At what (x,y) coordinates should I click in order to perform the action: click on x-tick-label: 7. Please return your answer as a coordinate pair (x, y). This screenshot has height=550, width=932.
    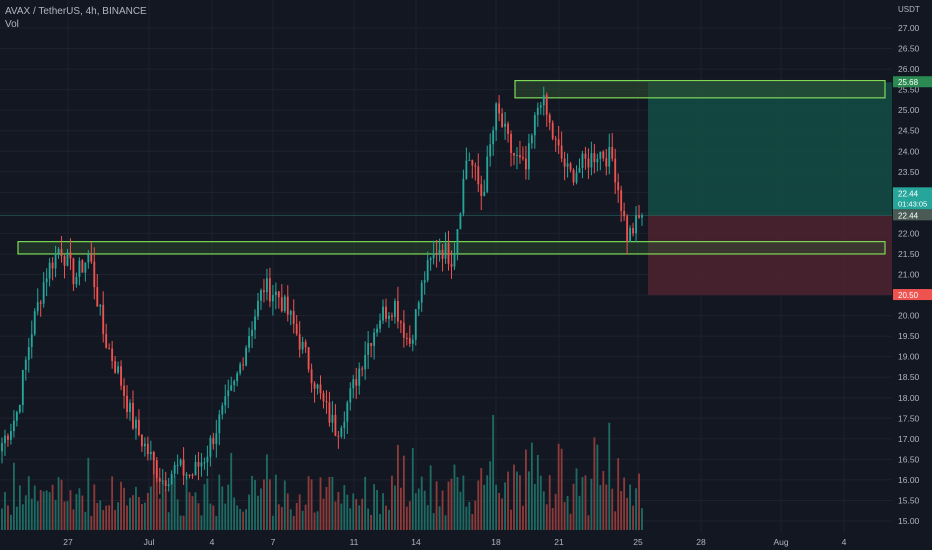
    Looking at the image, I should click on (273, 542).